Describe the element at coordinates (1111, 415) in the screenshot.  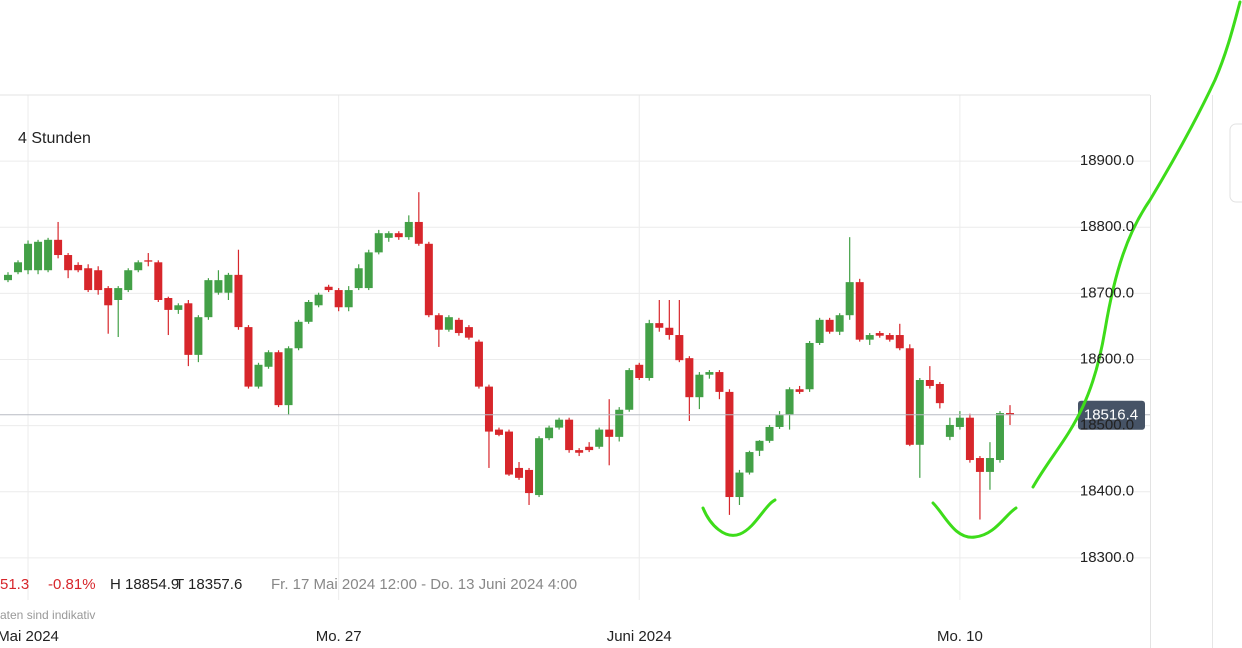
I see `last-price-tag` at that location.